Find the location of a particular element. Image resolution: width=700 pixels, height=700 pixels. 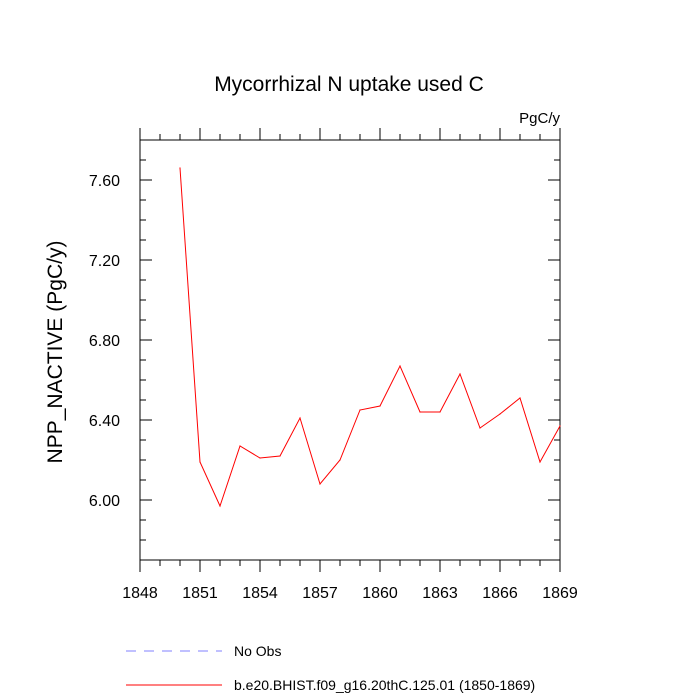

y-axis-label: NPP_NACTIVE (PgC/y) is located at coordinates (55, 352).